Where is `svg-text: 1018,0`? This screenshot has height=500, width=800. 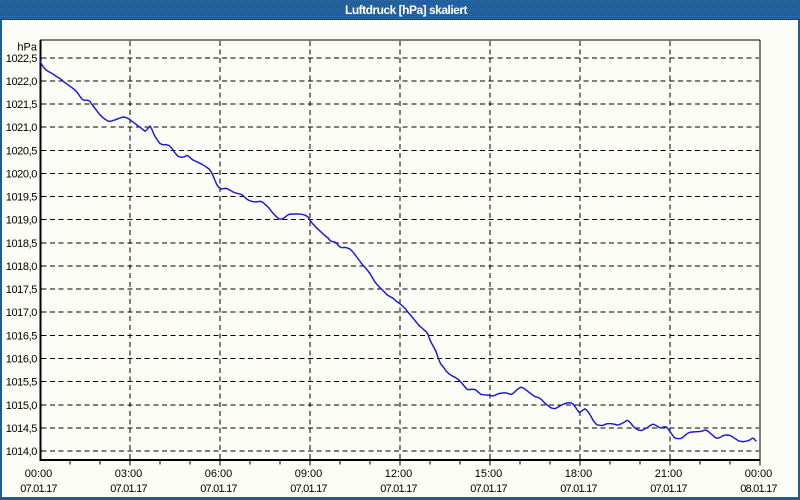
svg-text: 1018,0 is located at coordinates (22, 267).